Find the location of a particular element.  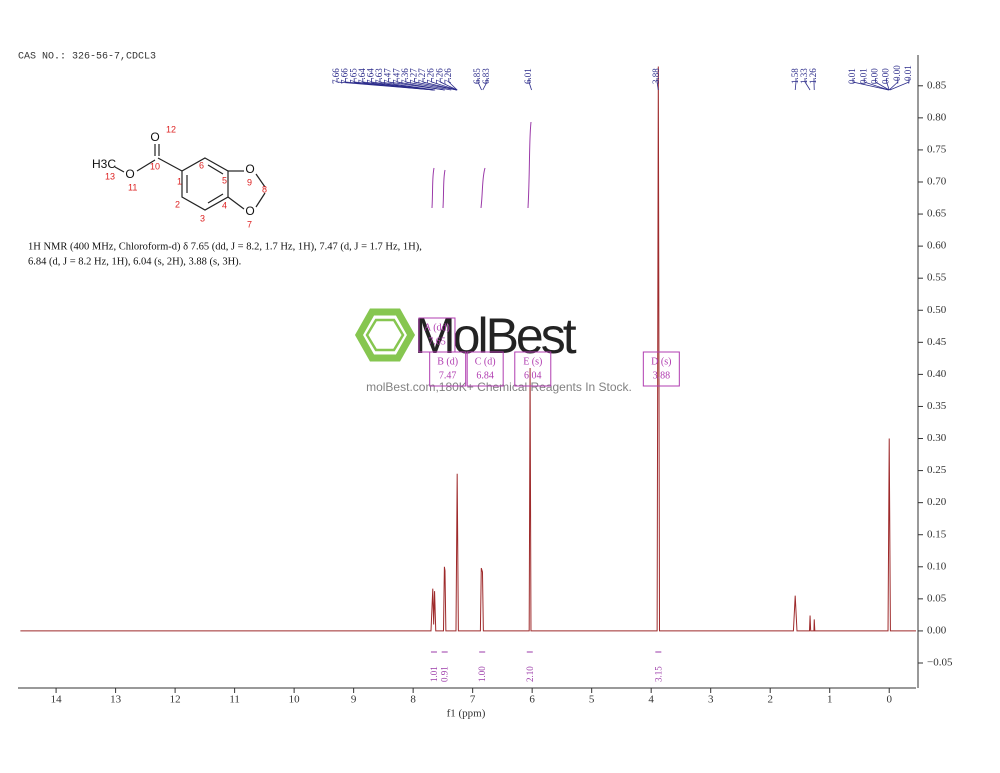

y-tick-label: 0.65 is located at coordinates (937, 214).